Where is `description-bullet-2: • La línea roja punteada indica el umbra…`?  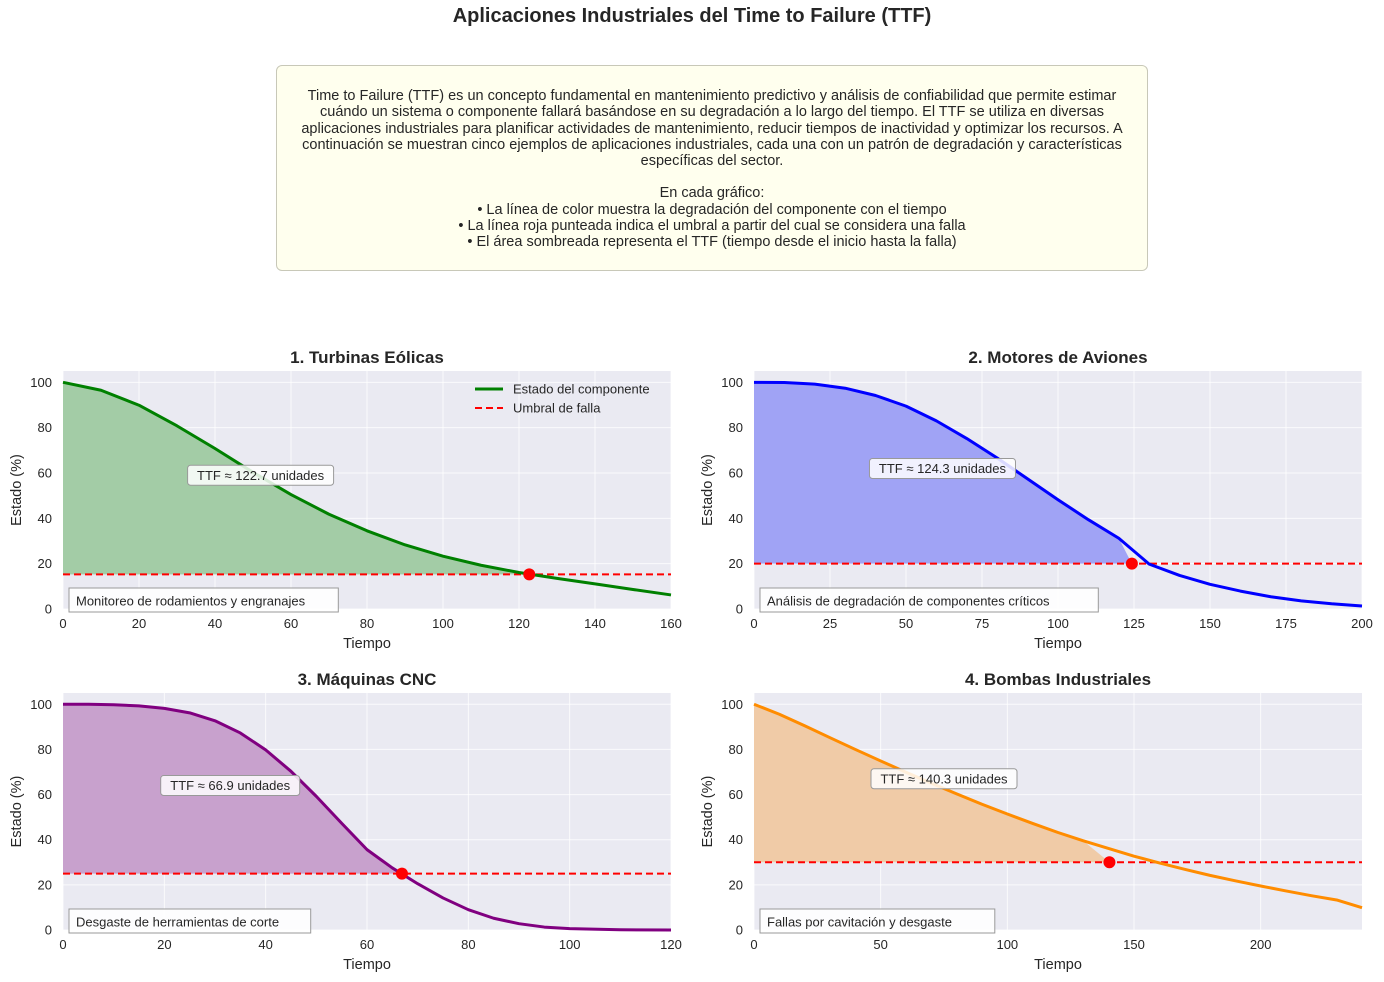
description-bullet-2: • La línea roja punteada indica el umbra… is located at coordinates (712, 226).